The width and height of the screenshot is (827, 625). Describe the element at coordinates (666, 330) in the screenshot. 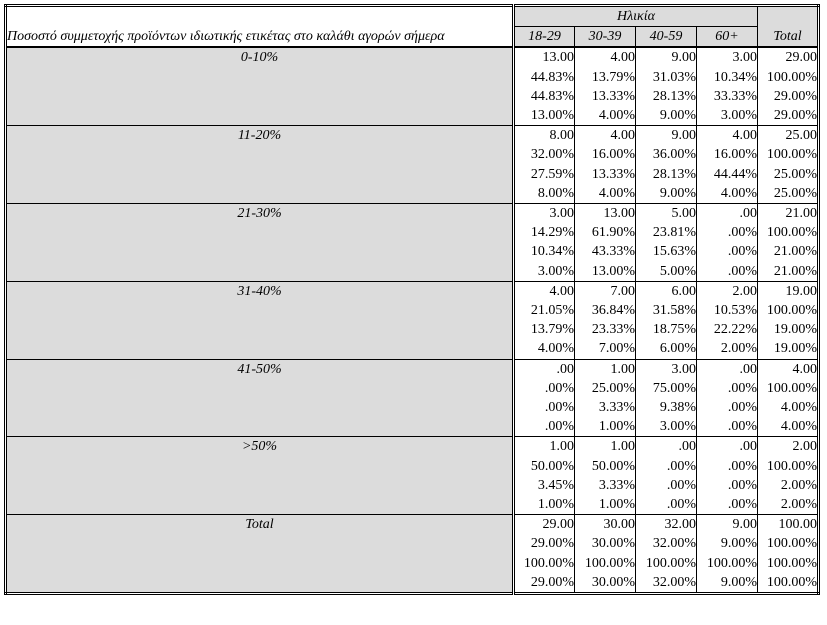

I see `data-cell: 18.75%` at that location.